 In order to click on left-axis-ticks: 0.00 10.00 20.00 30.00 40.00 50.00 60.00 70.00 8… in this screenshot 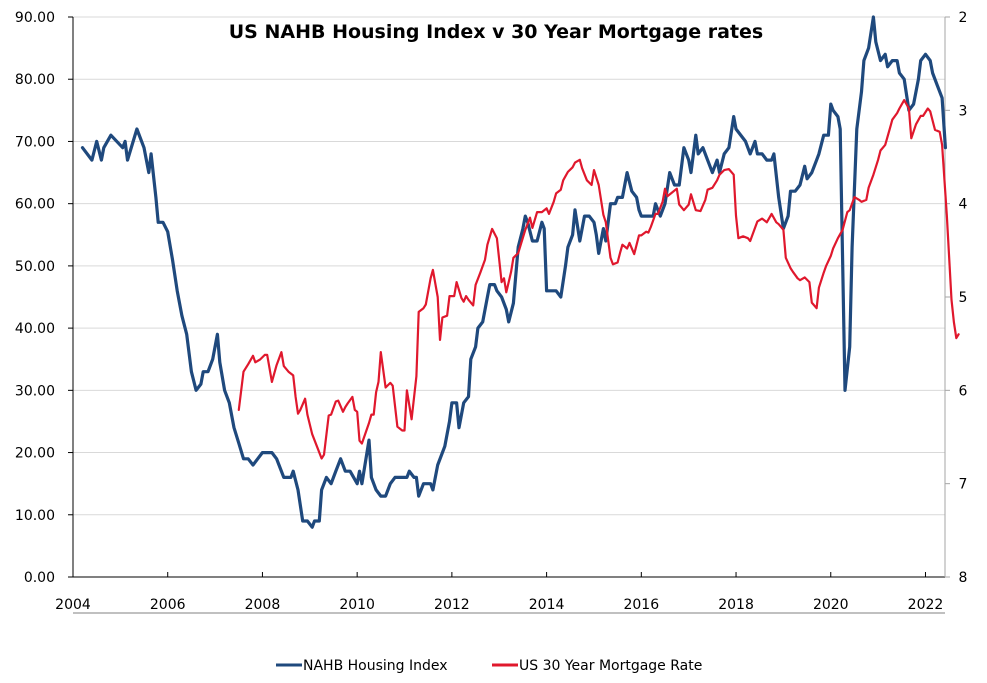, I will do `click(44, 298)`.